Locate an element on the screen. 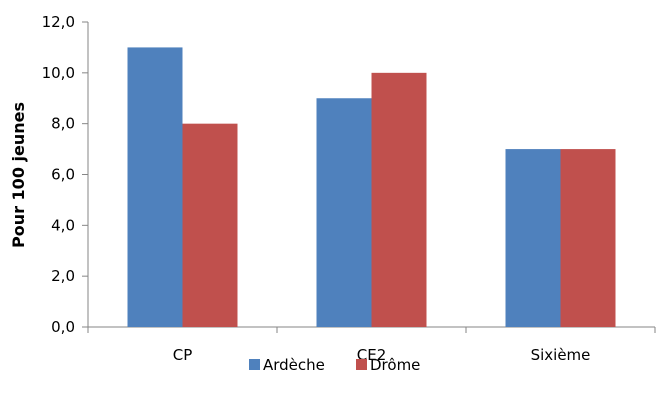 The image size is (664, 407). y-axis-label: Pour 100 jeunes is located at coordinates (18, 175).